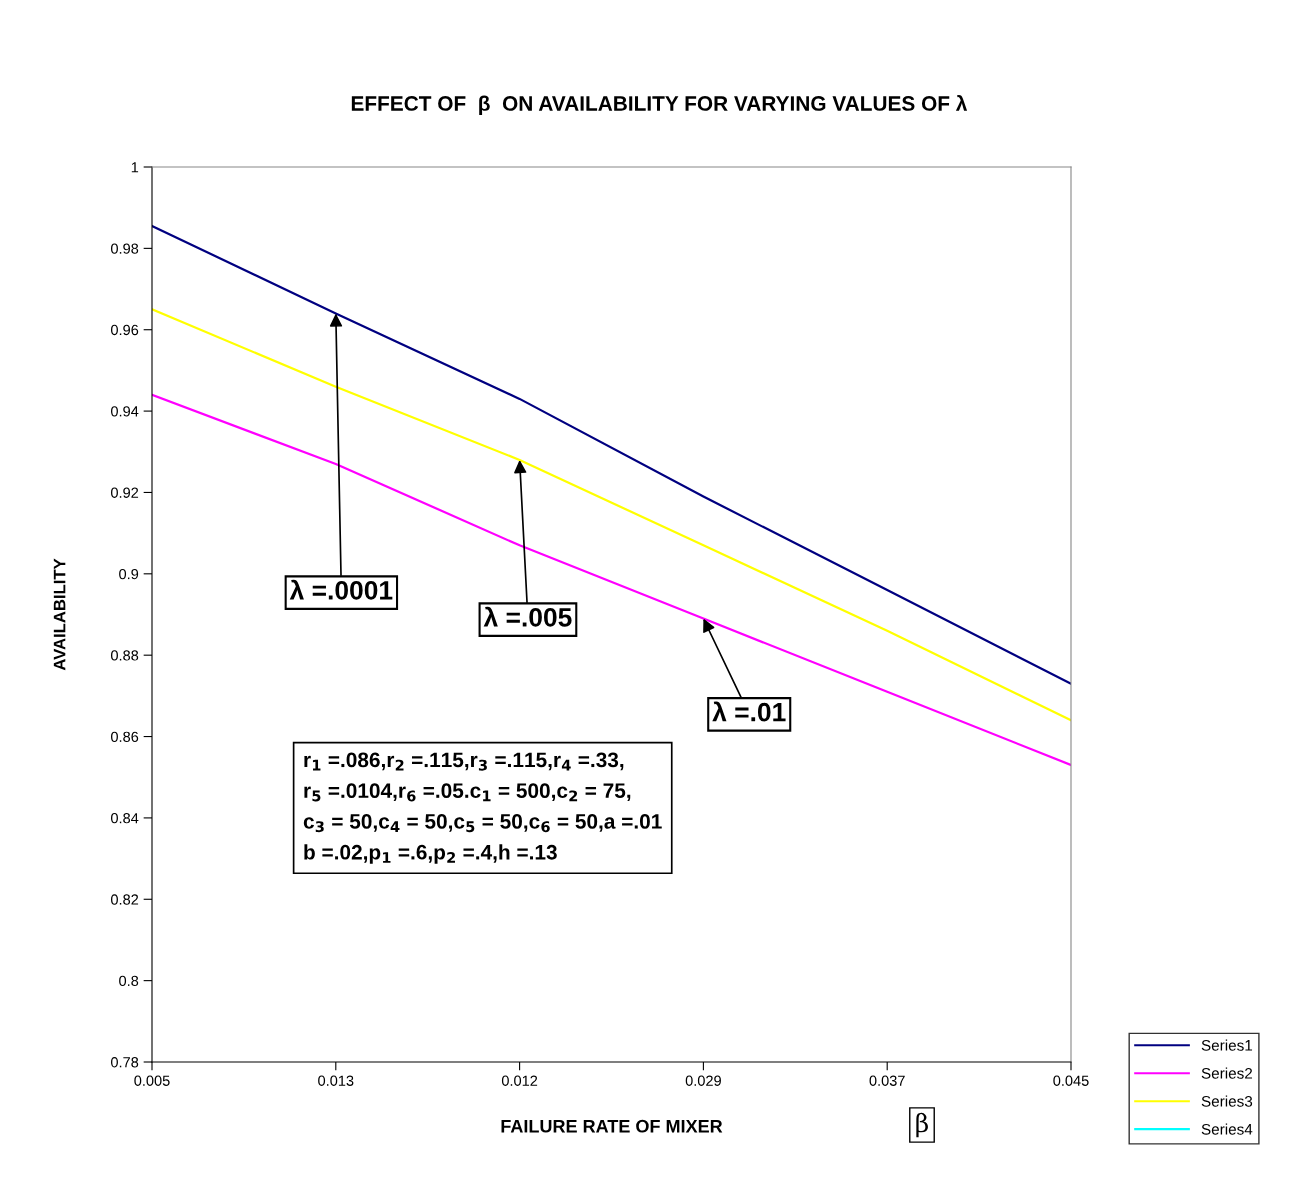 The image size is (1292, 1194). I want to click on x-tick-label: 0.045, so click(1071, 1080).